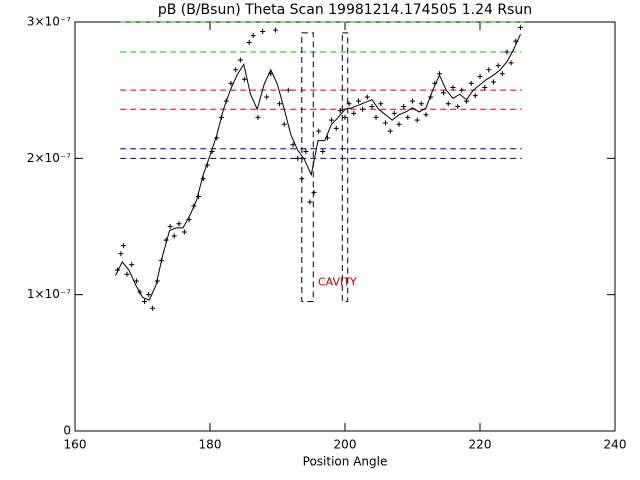 The height and width of the screenshot is (480, 640). What do you see at coordinates (210, 445) in the screenshot?
I see `x-tick-label: 180` at bounding box center [210, 445].